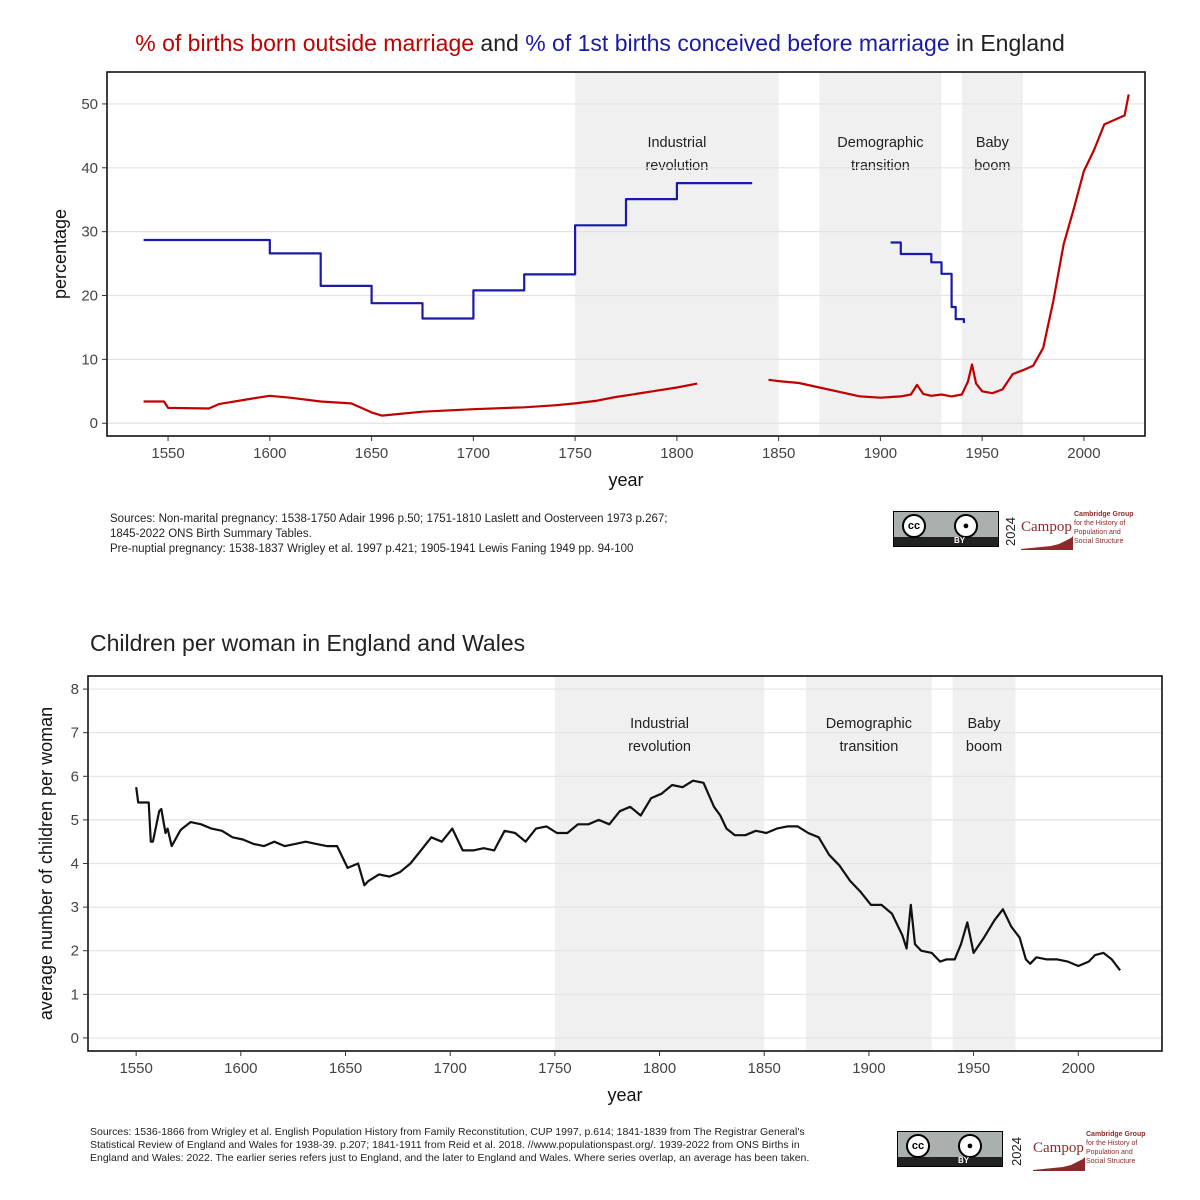  Describe the element at coordinates (75, 733) in the screenshot. I see `y-tick-label: 7` at that location.